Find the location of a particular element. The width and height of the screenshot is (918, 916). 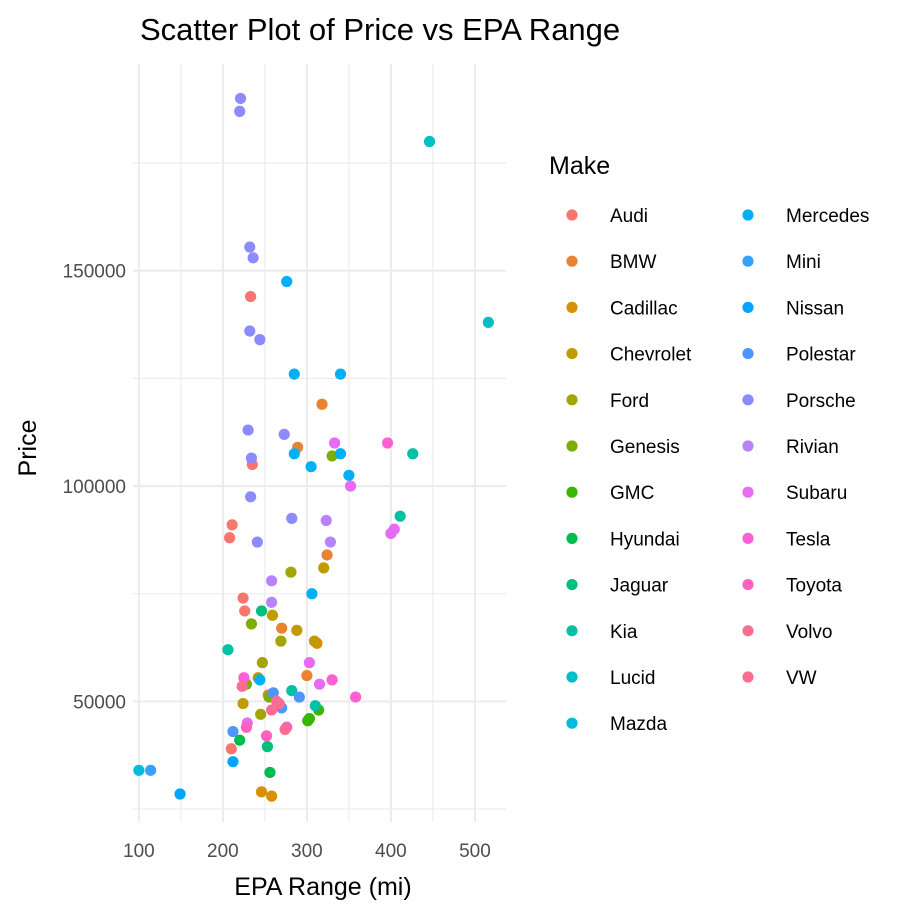

legend-item: Polestar is located at coordinates (799, 355).